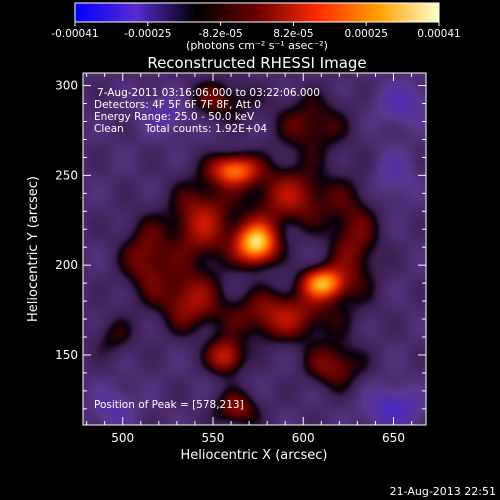 The width and height of the screenshot is (500, 500). Describe the element at coordinates (303, 438) in the screenshot. I see `x-tick-label: 600` at that location.